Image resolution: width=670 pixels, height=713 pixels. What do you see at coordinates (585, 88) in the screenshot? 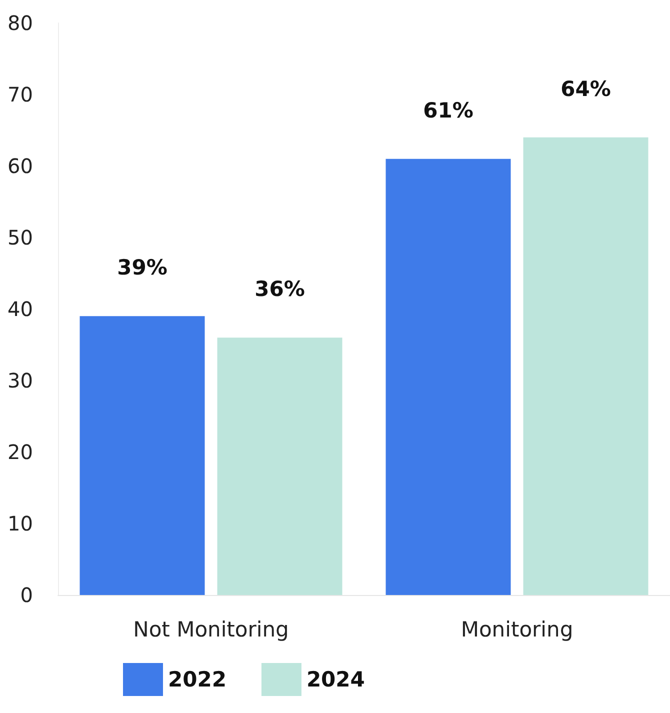
I see `data-label: 64%` at bounding box center [585, 88].